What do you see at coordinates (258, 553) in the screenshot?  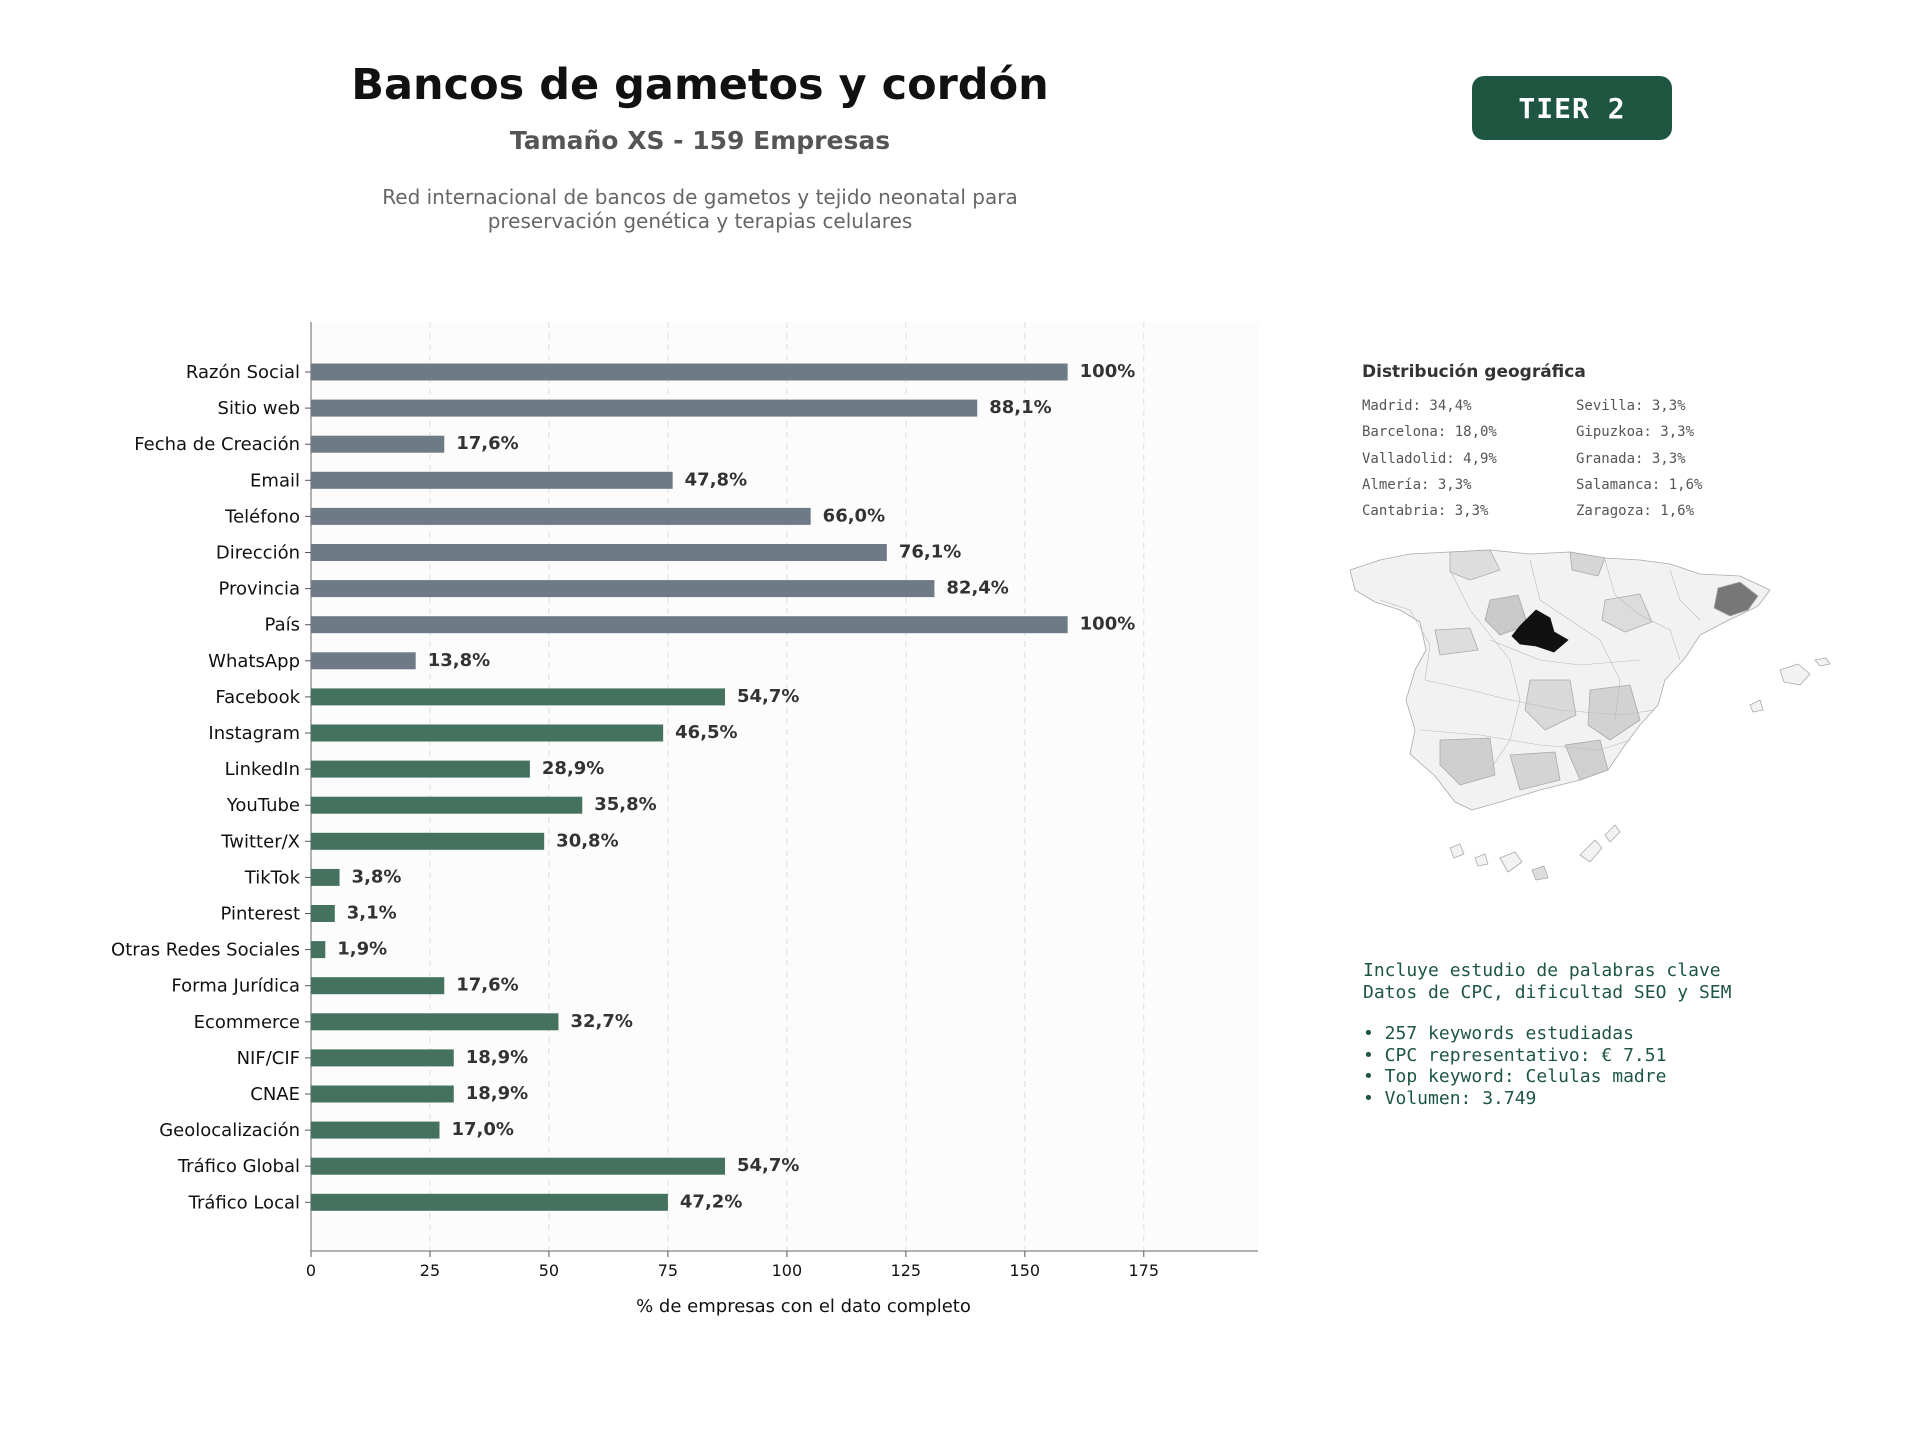 I see `y-tick-label: Dirección` at bounding box center [258, 553].